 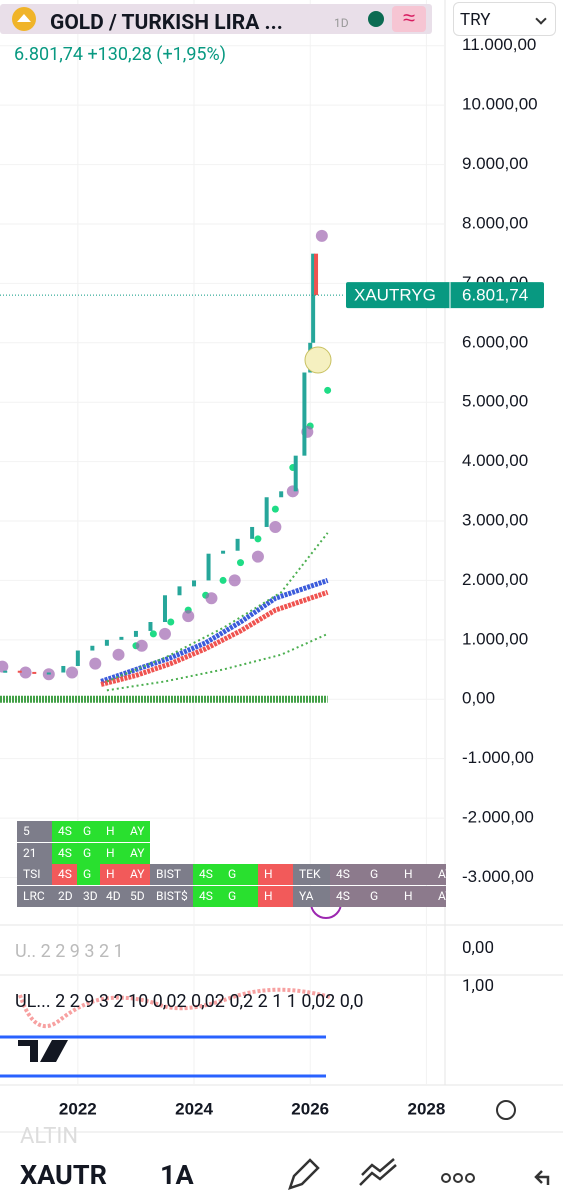 What do you see at coordinates (311, 896) in the screenshot?
I see `table-cell: YA` at bounding box center [311, 896].